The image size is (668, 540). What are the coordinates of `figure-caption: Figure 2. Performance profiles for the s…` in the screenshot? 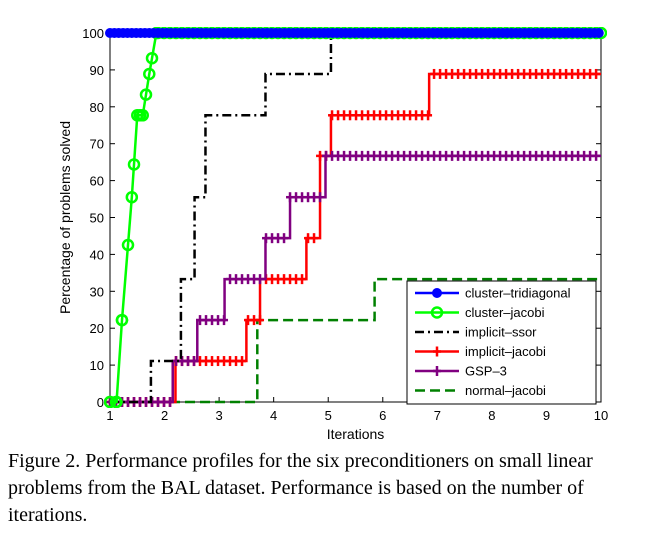 It's located at (300, 488).